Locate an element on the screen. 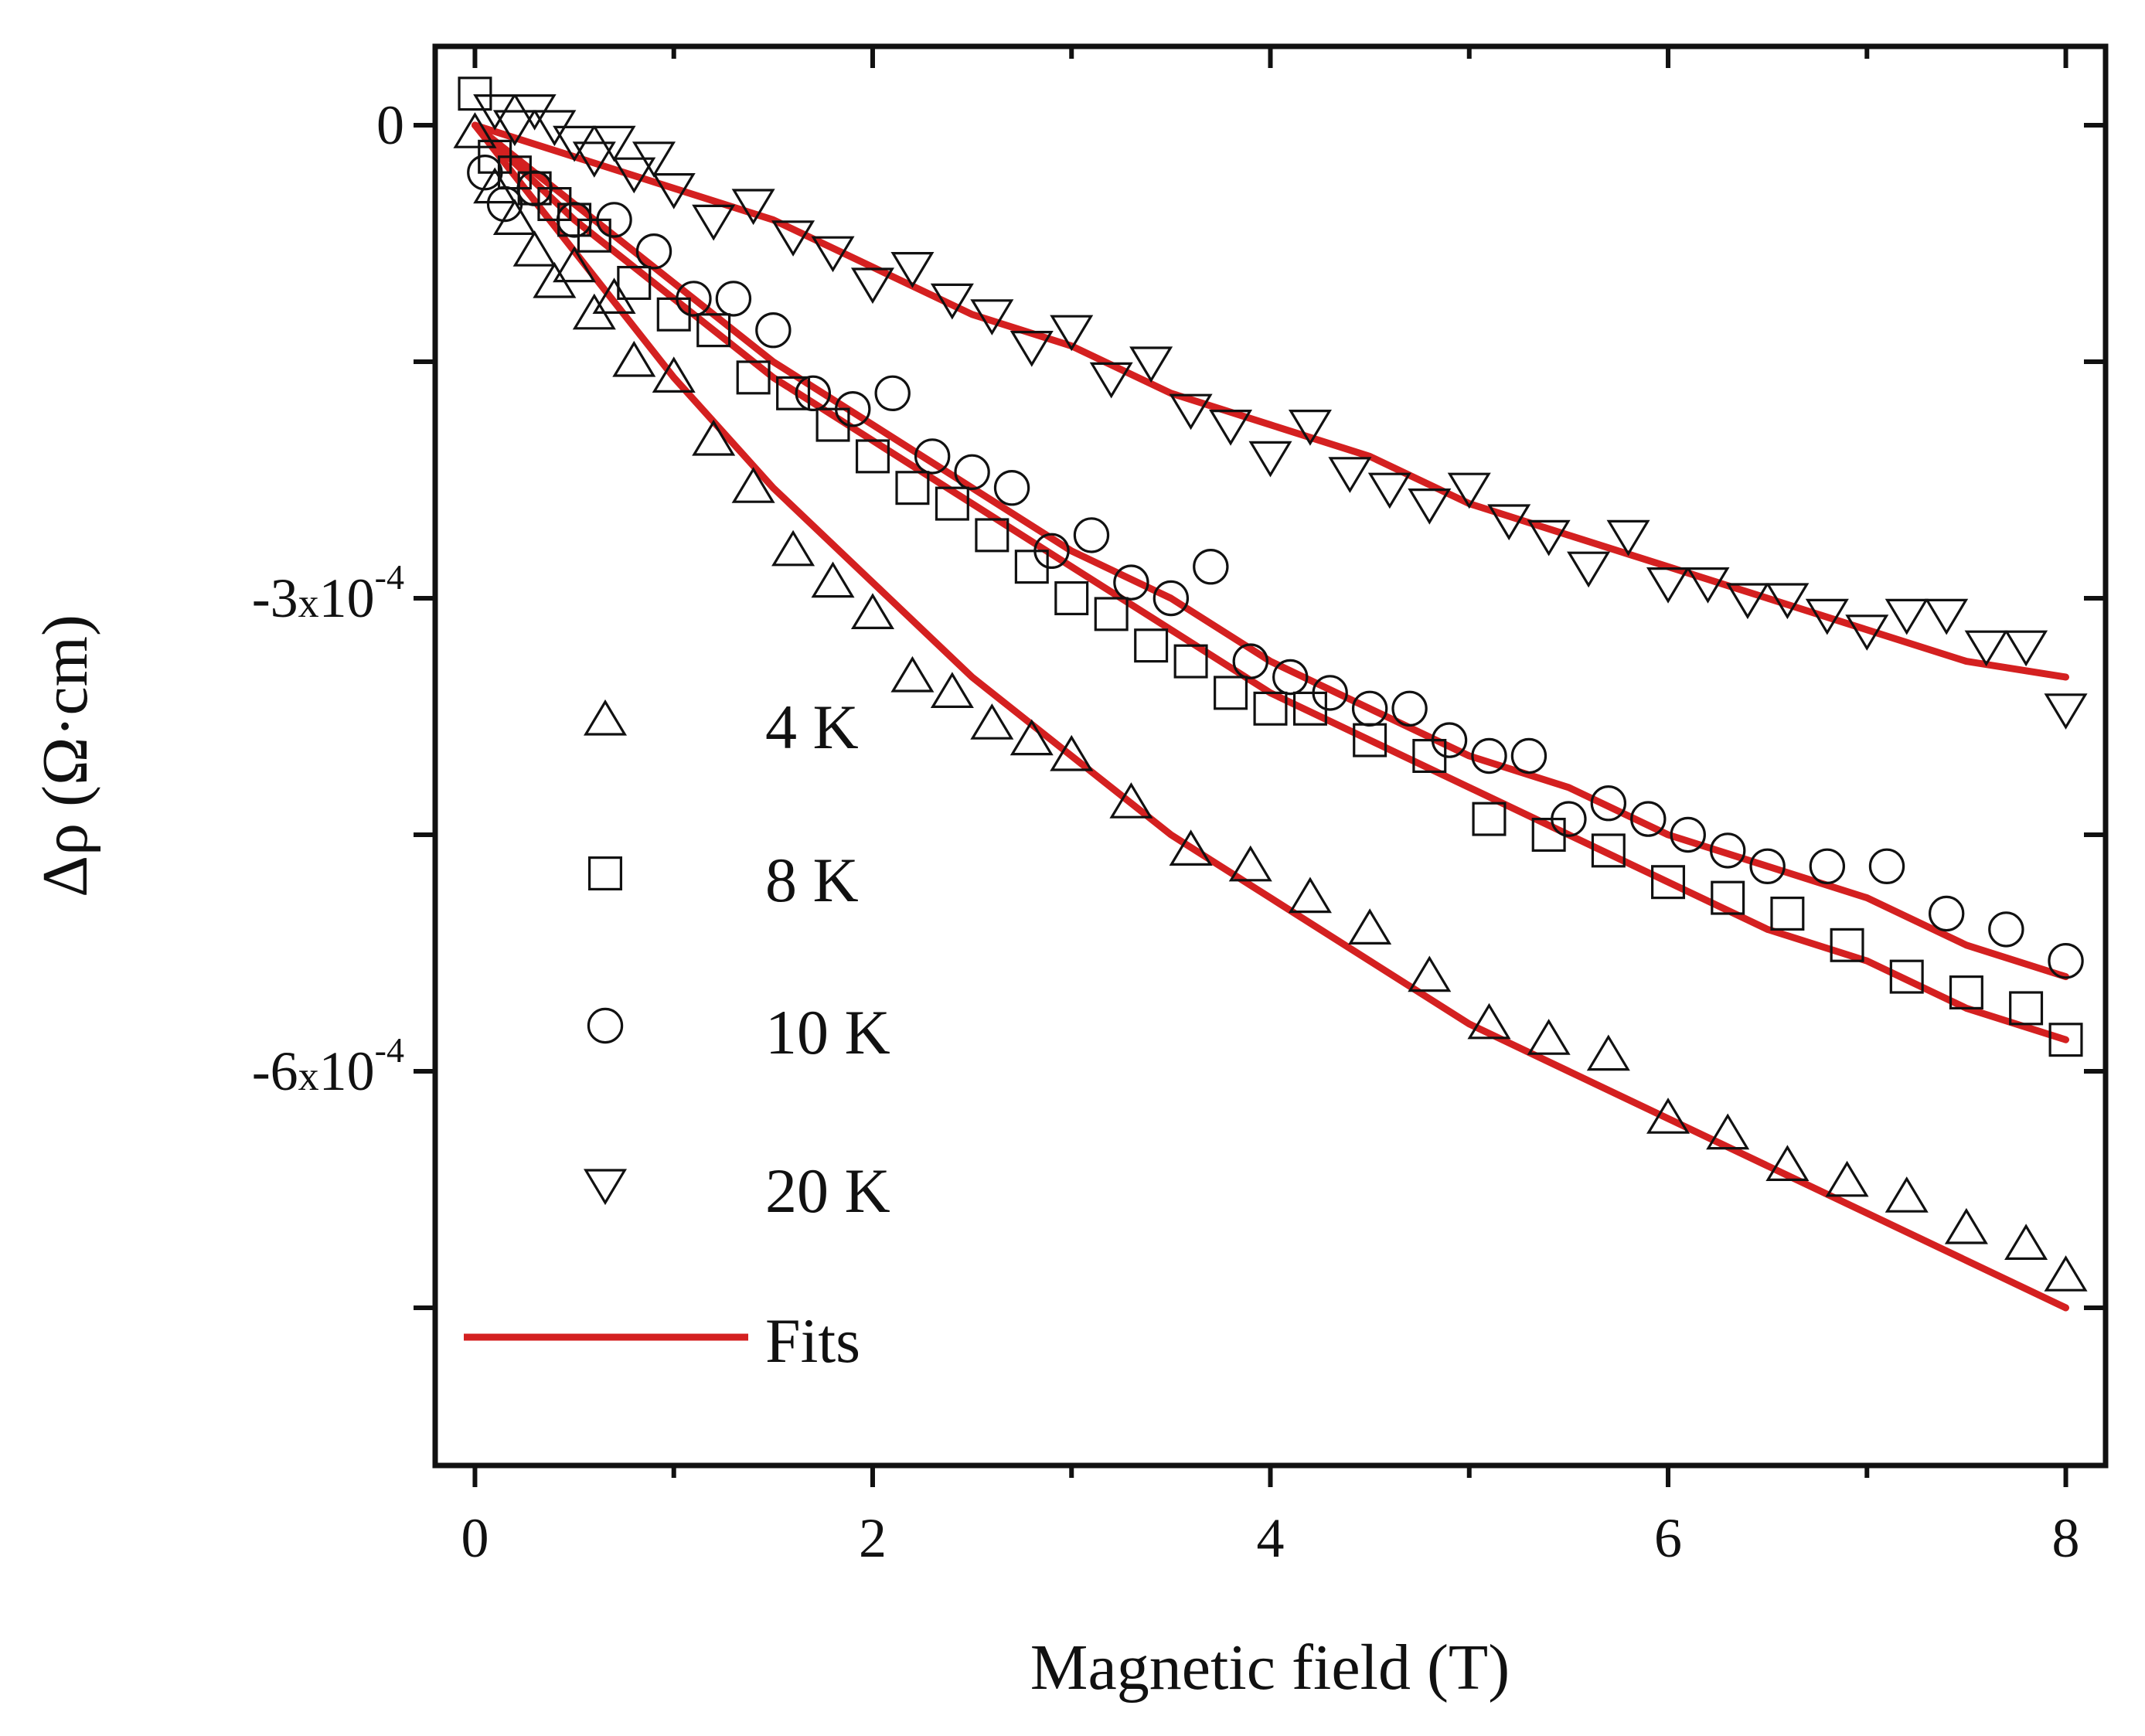  y-tick-labels: 0 -3x10⁻⁴ -6x10⁻⁴ is located at coordinates (328, 598).